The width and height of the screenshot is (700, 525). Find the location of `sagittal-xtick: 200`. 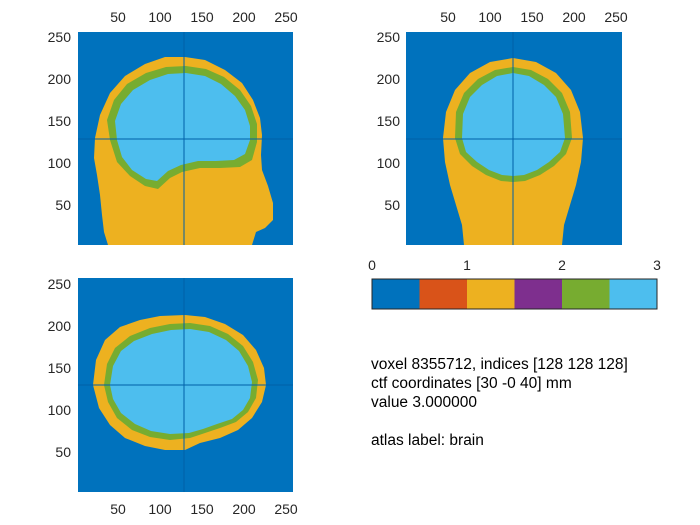

sagittal-xtick: 200 is located at coordinates (244, 17).